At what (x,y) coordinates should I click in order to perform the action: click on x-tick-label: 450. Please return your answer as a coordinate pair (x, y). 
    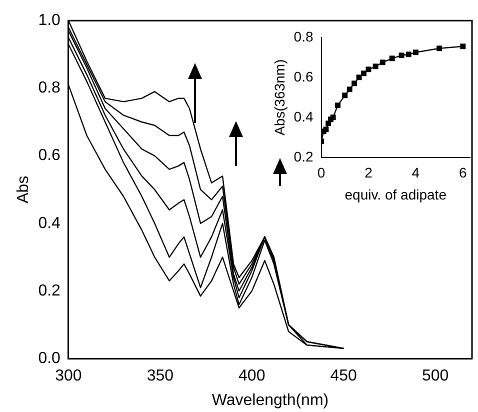
    Looking at the image, I should click on (344, 376).